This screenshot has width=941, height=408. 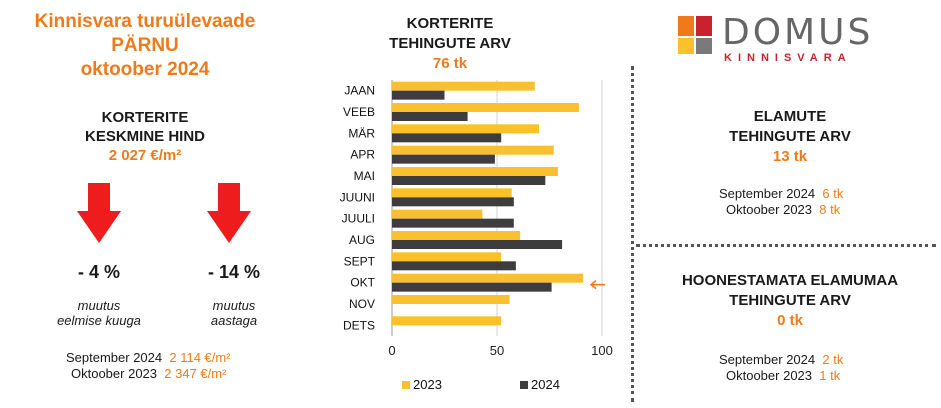 What do you see at coordinates (98, 272) in the screenshot?
I see `change-month-value: - 4 %` at bounding box center [98, 272].